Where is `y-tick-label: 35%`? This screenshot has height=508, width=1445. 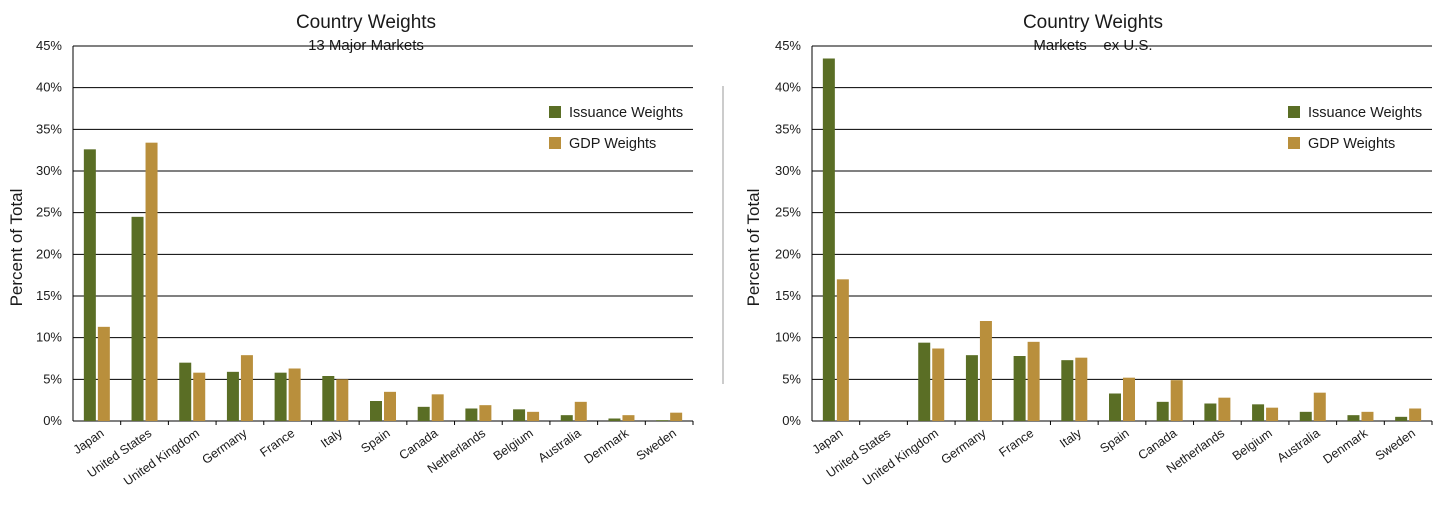 y-tick-label: 35% is located at coordinates (788, 128).